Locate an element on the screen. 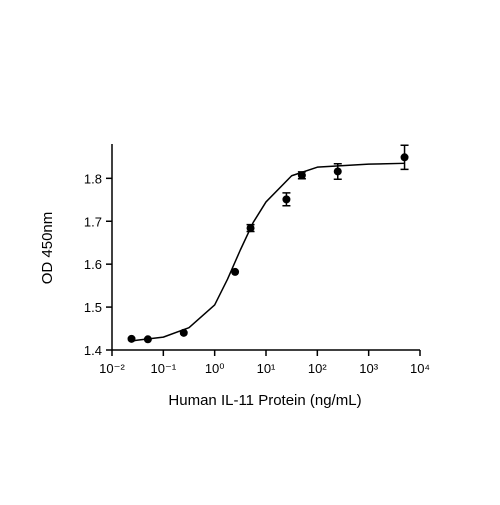  y-tick-label: 1.8 is located at coordinates (93, 178).